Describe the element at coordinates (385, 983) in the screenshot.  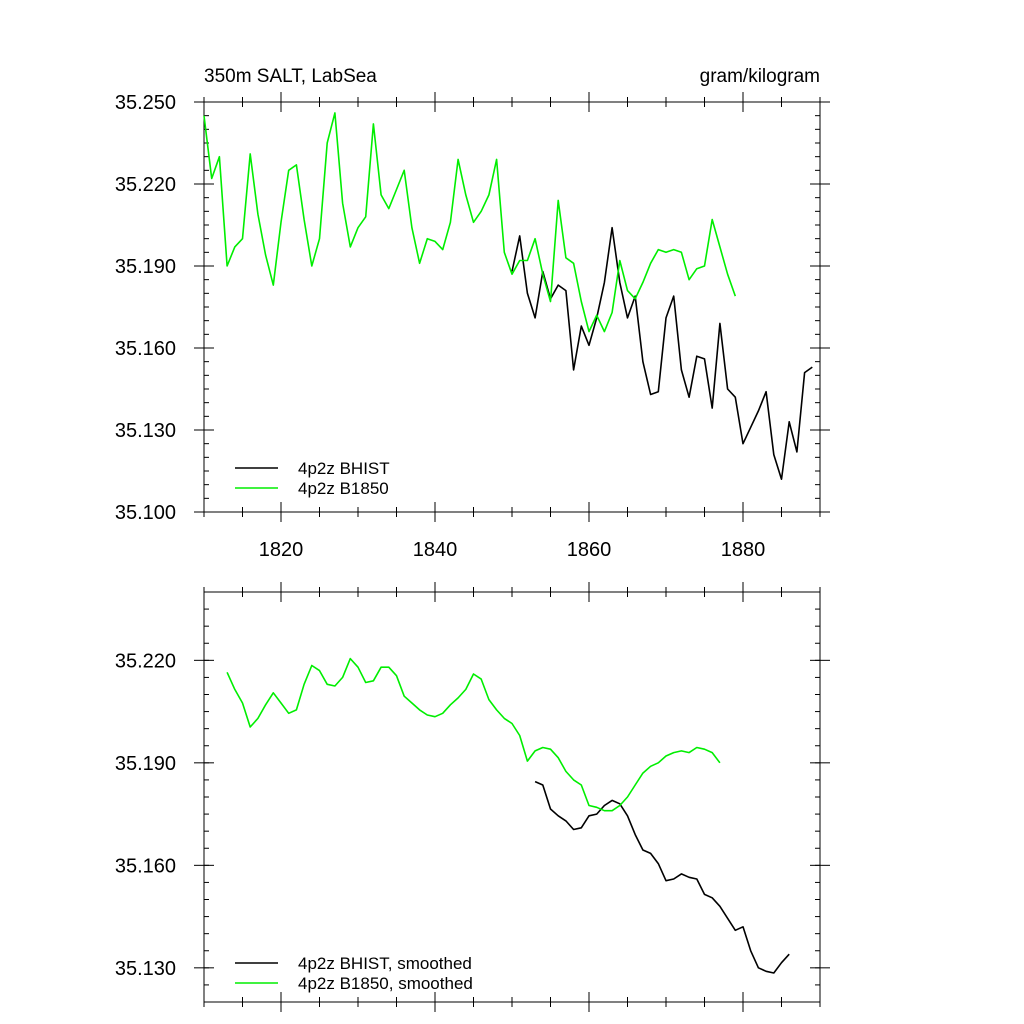
I see `legend-label: 4p2z B1850, smoothed` at that location.